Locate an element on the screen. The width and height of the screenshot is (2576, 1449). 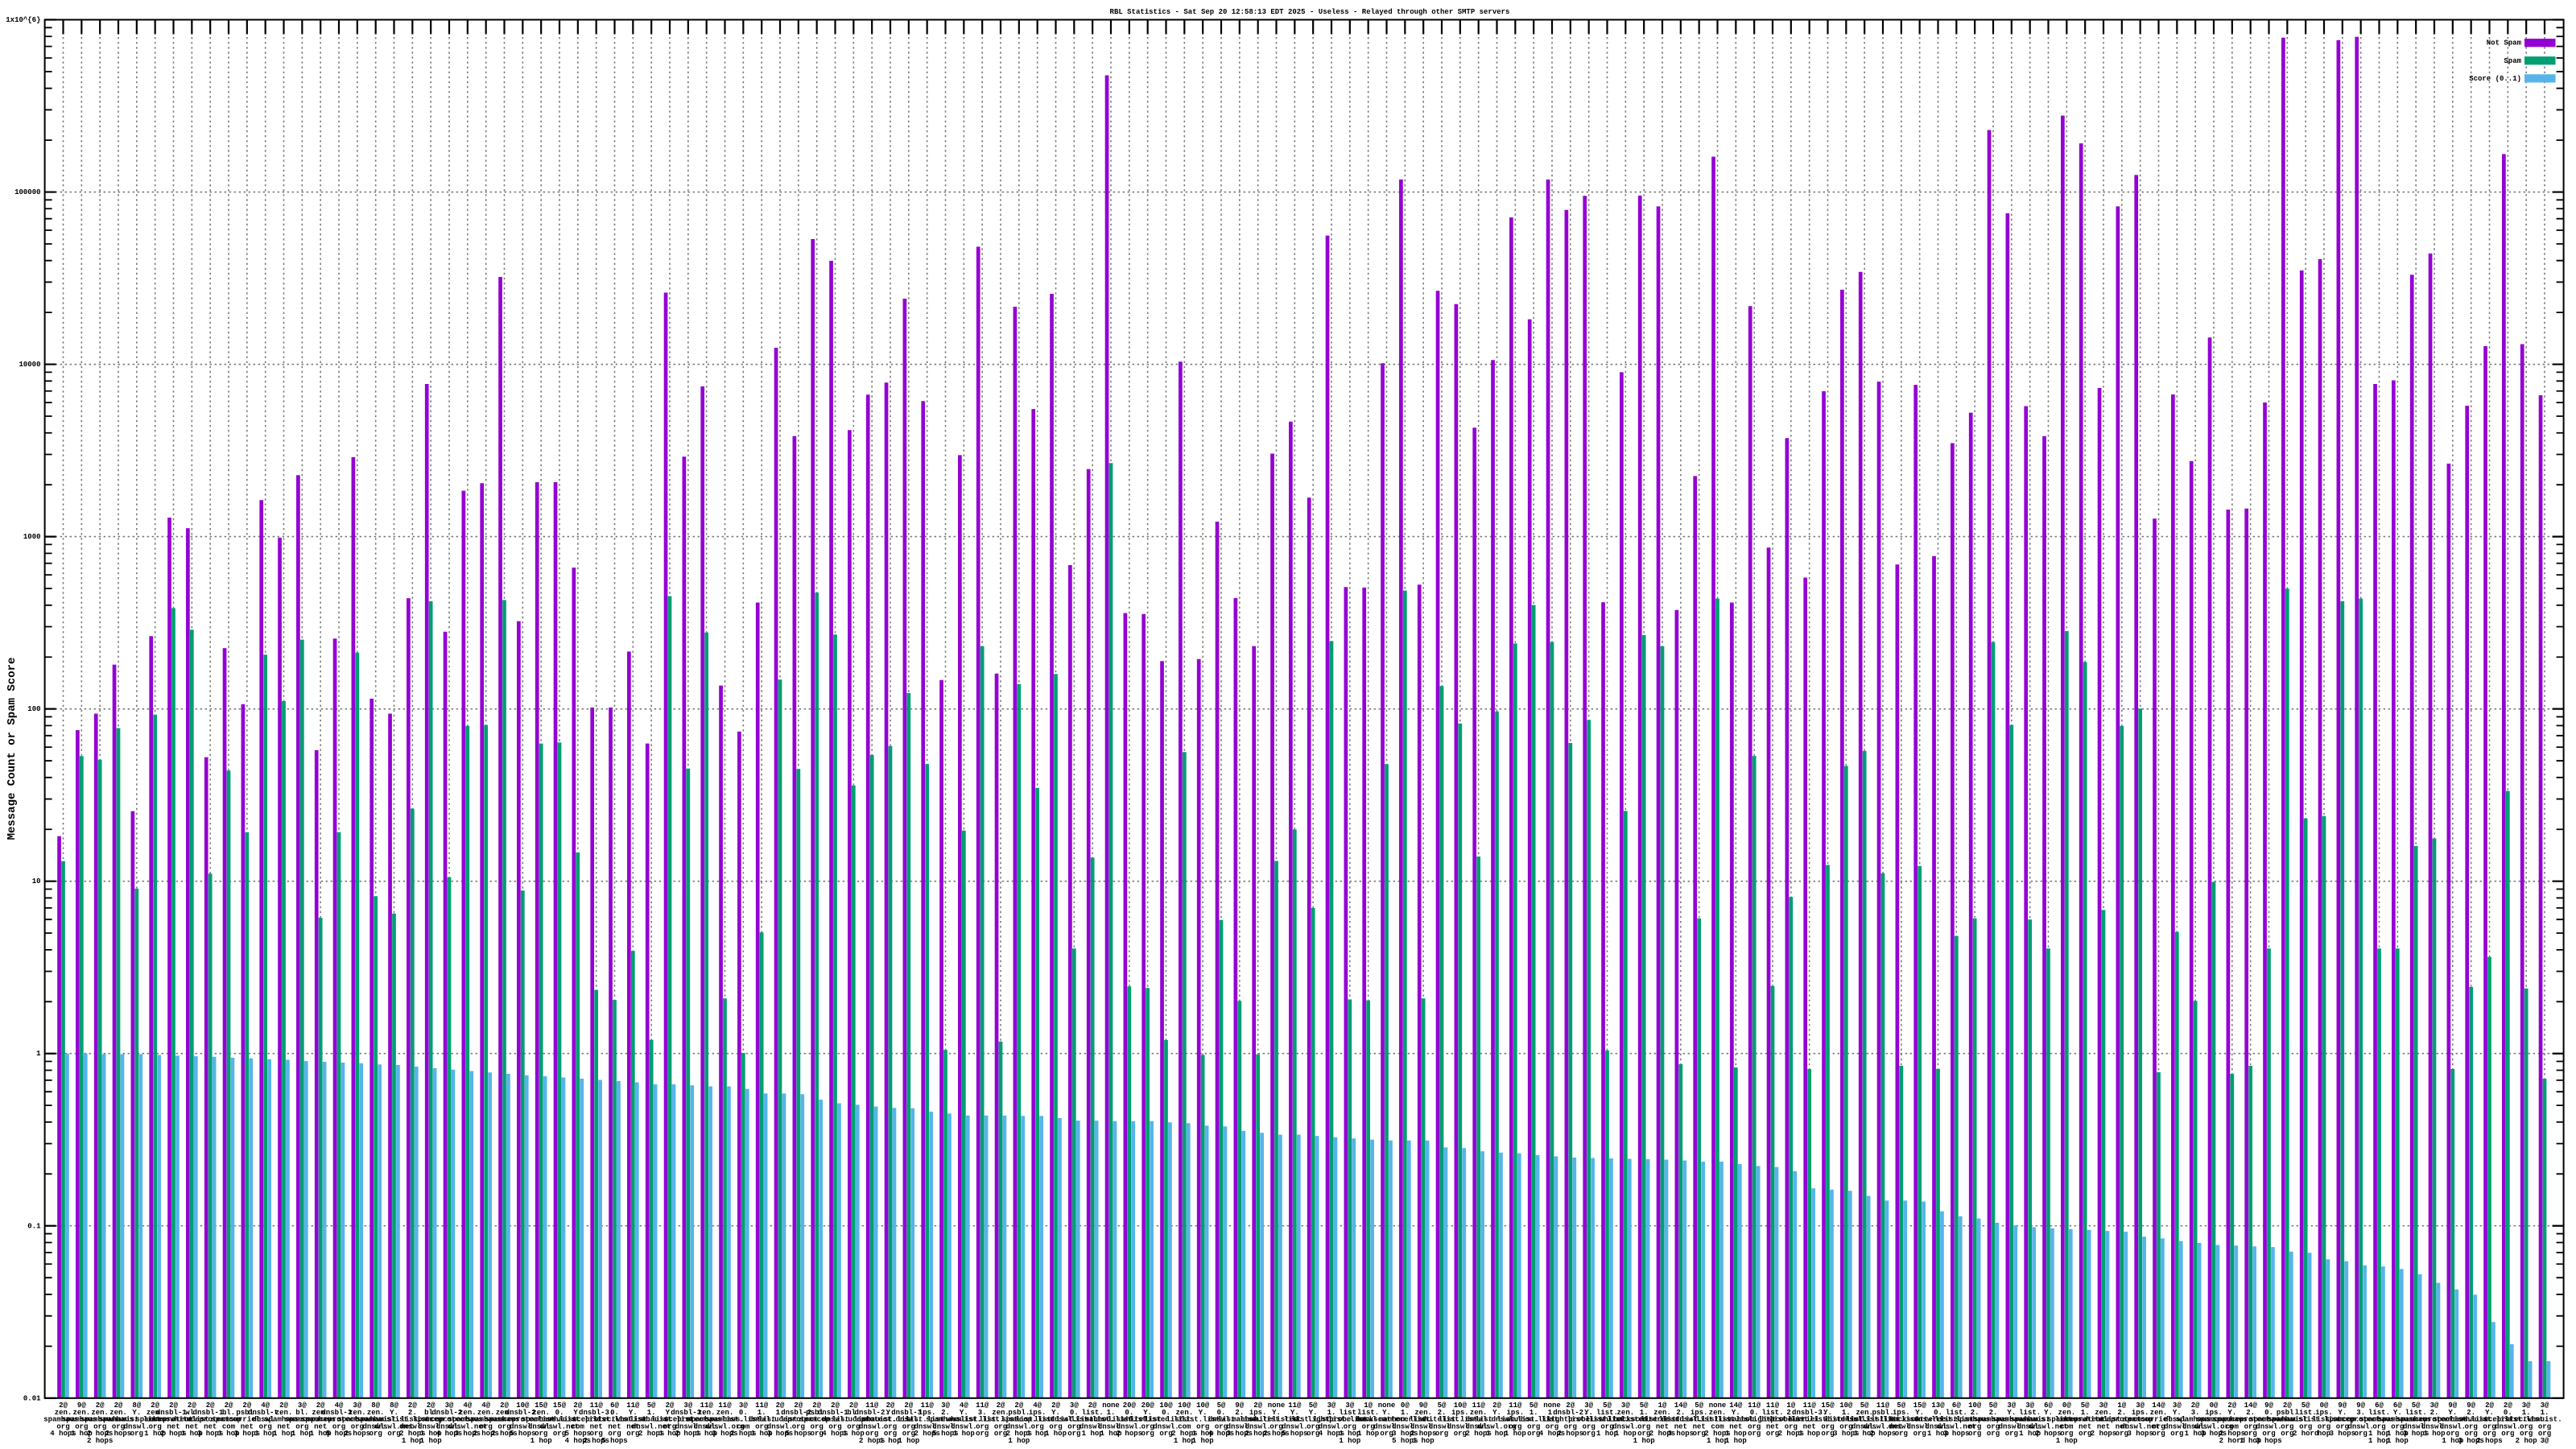
svg-text: 2 hord is located at coordinates (2232, 1441).